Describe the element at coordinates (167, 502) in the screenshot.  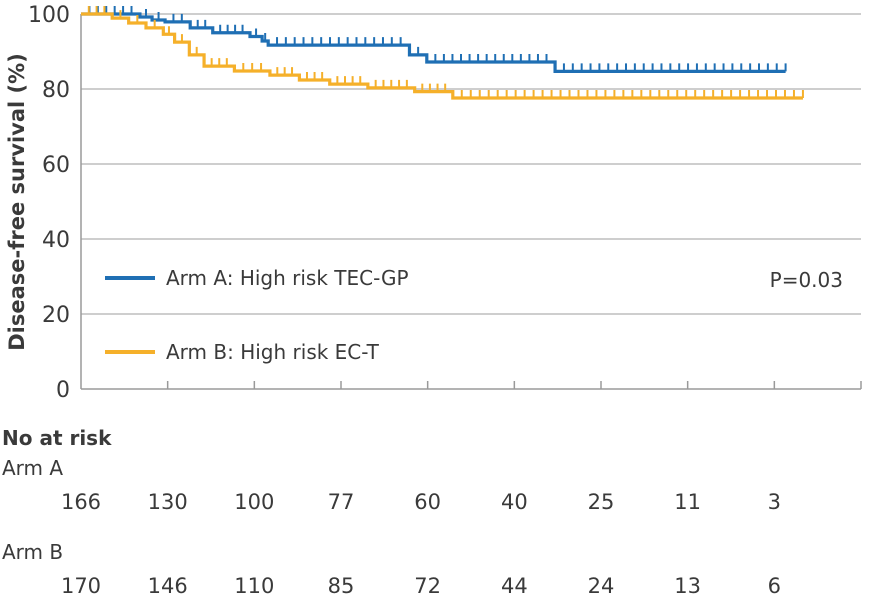
I see `at-risk-value: 130` at that location.